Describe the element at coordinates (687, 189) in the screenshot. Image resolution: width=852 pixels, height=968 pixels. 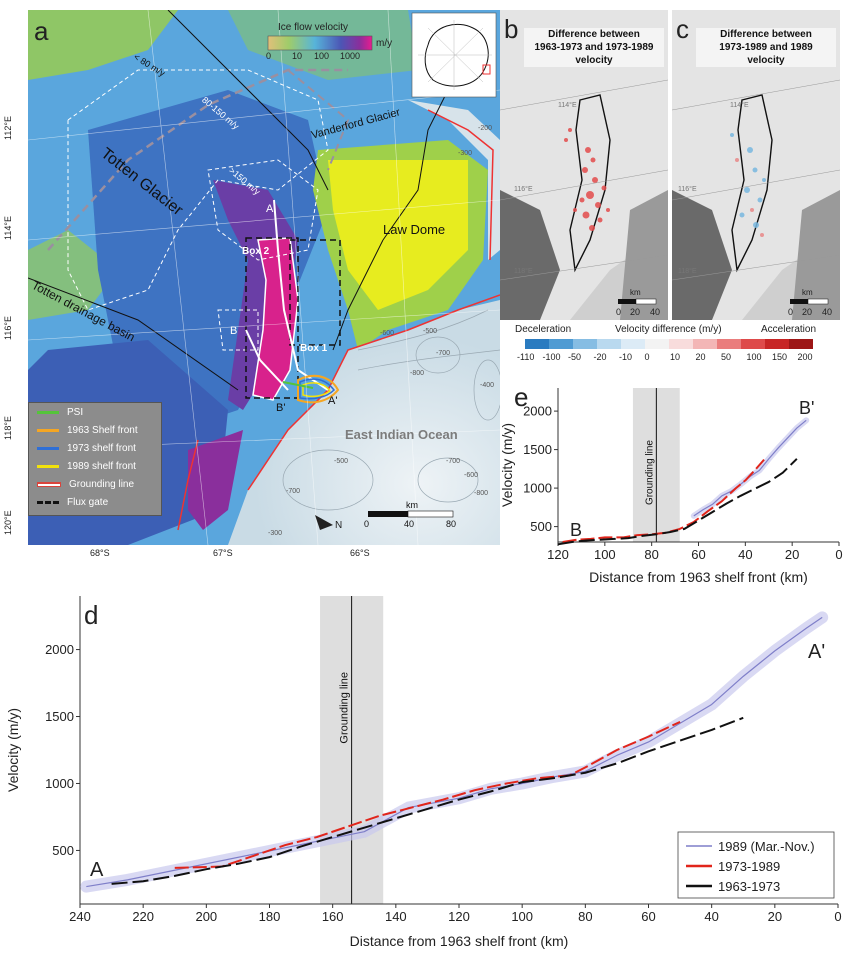
I see `grid-label: 116°E` at that location.